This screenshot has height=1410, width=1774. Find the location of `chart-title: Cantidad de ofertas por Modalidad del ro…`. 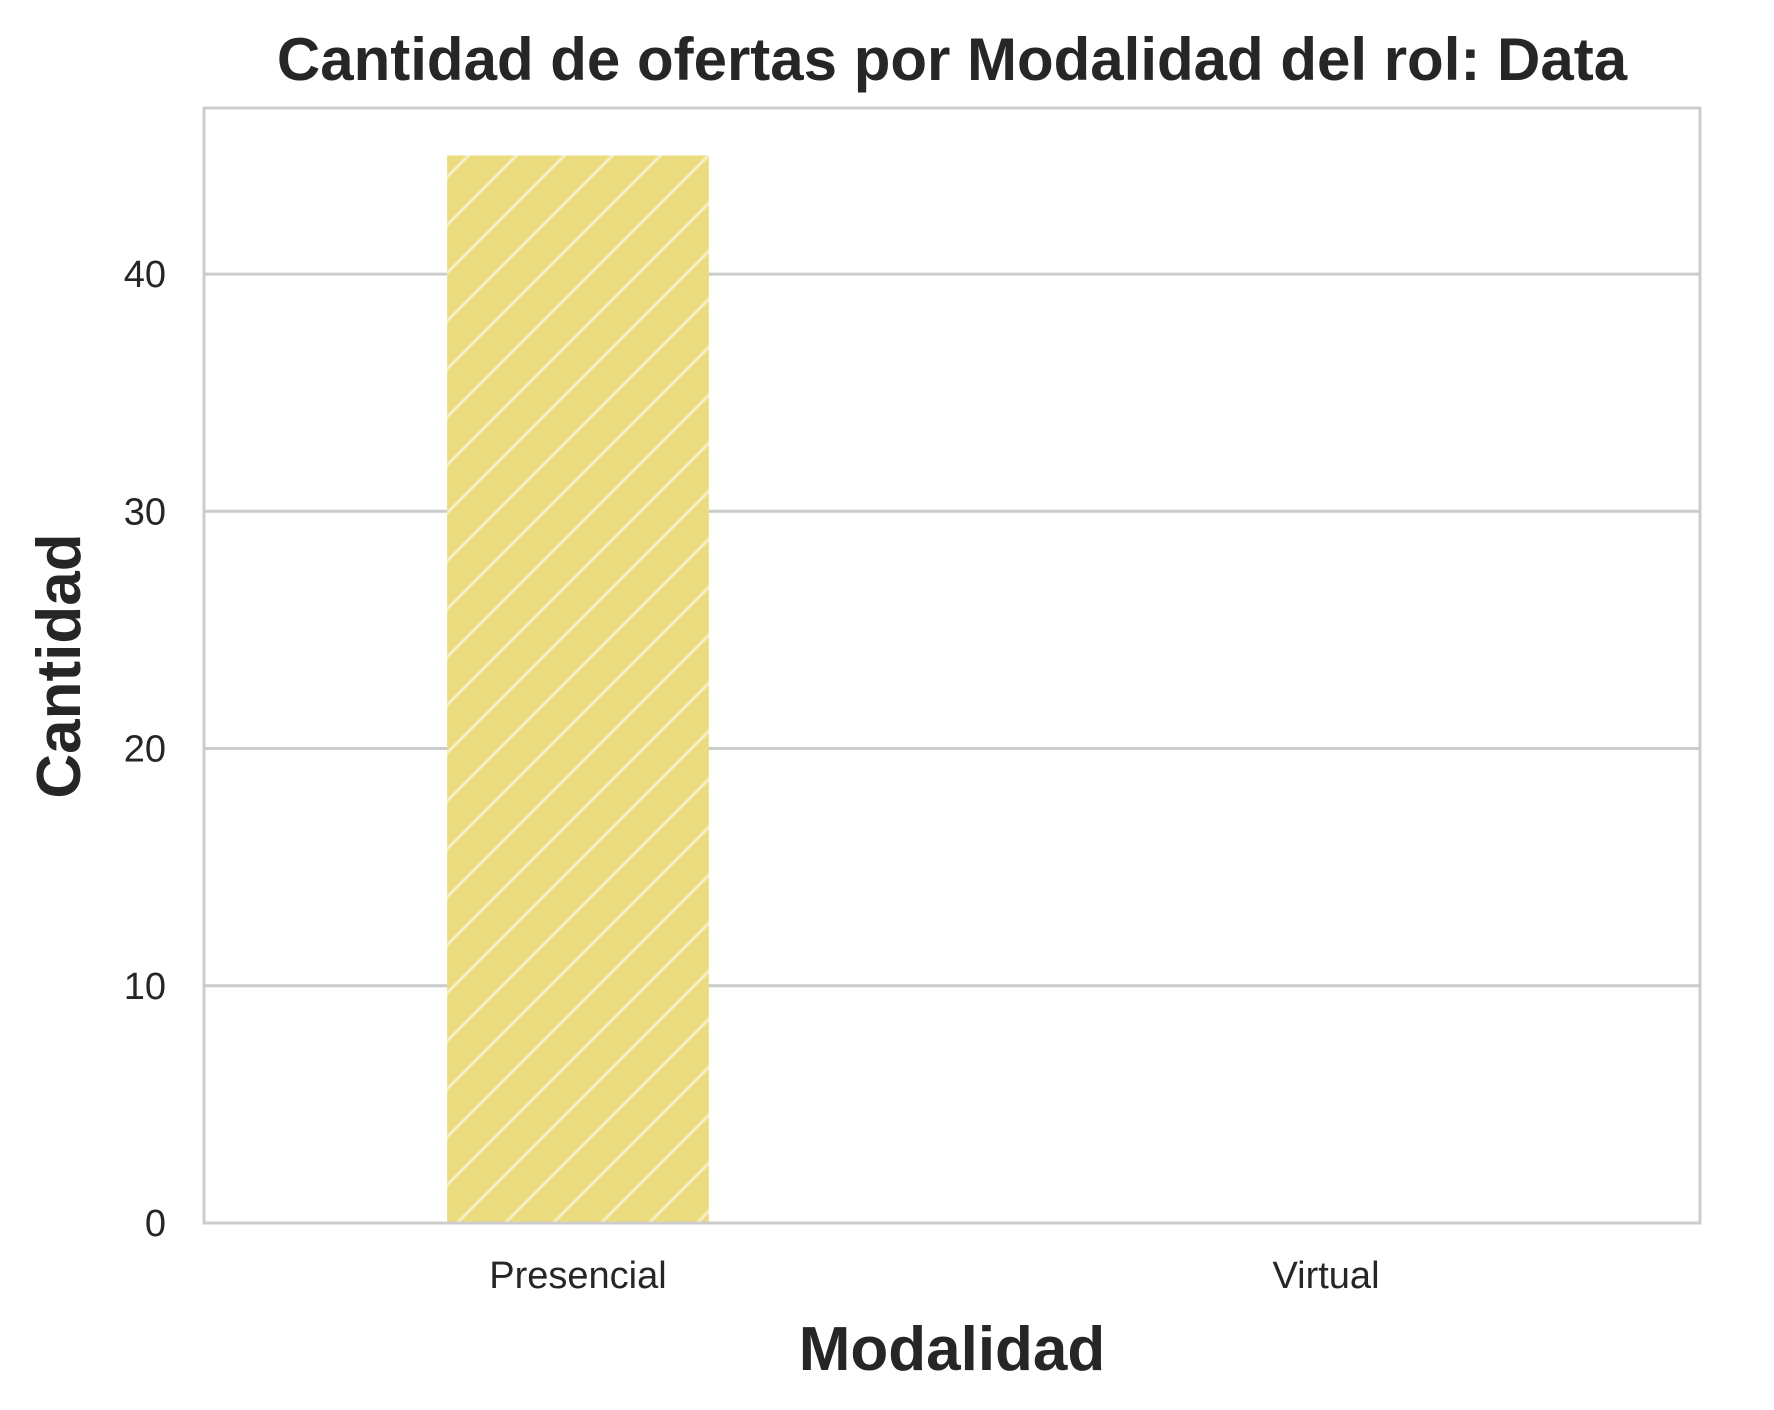

chart-title: Cantidad de ofertas por Modalidad del ro… is located at coordinates (952, 59).